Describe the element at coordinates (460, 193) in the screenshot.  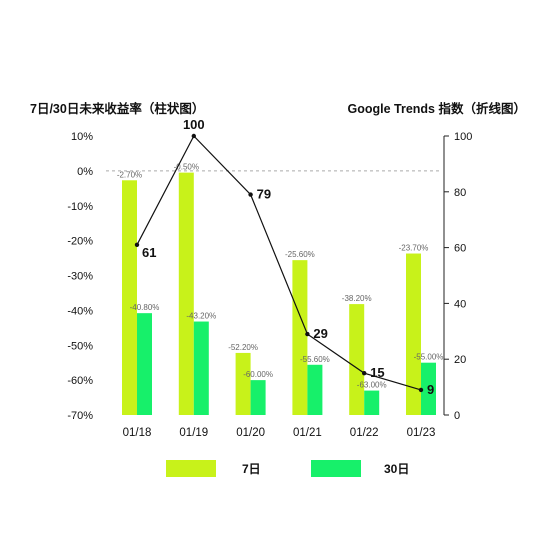
I see `right-tick-label: 80` at that location.